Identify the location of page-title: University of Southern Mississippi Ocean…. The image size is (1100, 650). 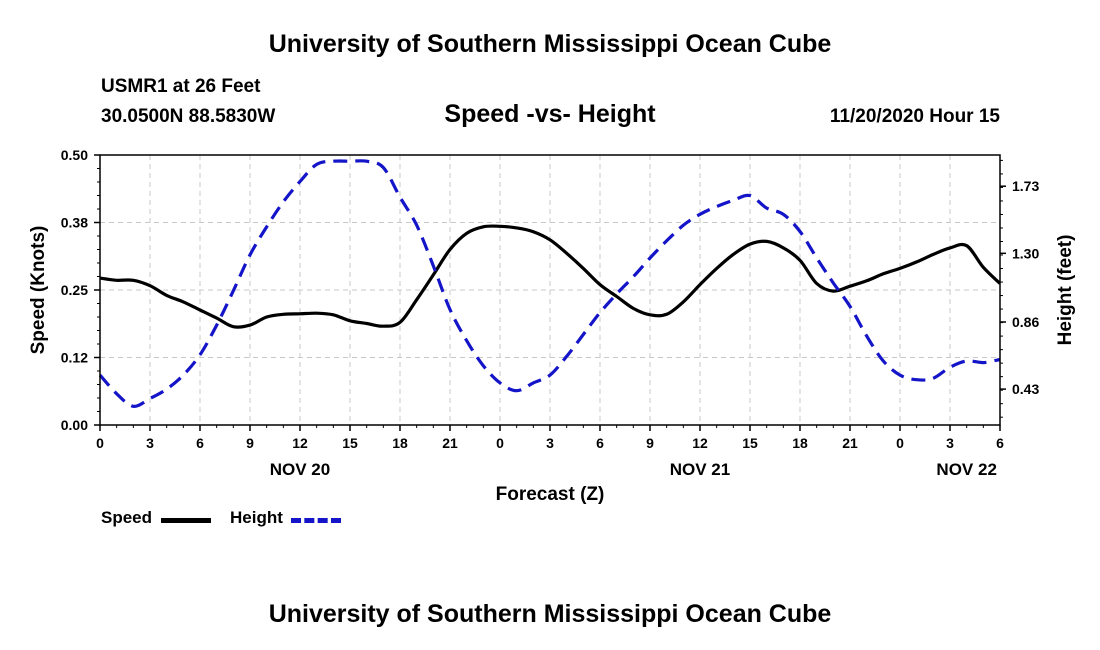
(550, 44).